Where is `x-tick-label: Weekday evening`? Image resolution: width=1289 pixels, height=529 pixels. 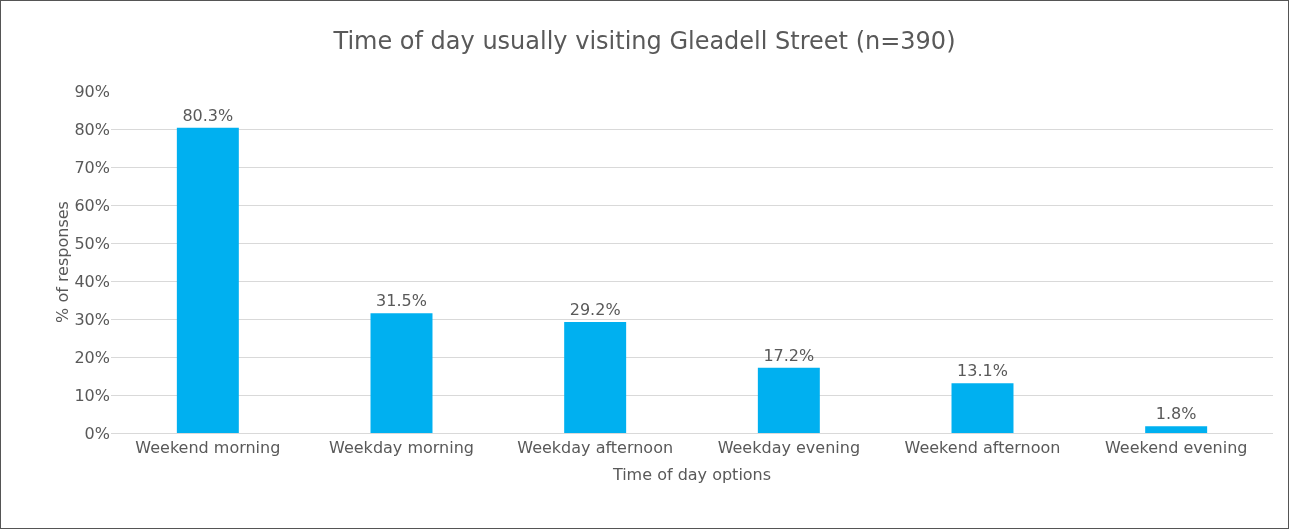 x-tick-label: Weekday evening is located at coordinates (789, 448).